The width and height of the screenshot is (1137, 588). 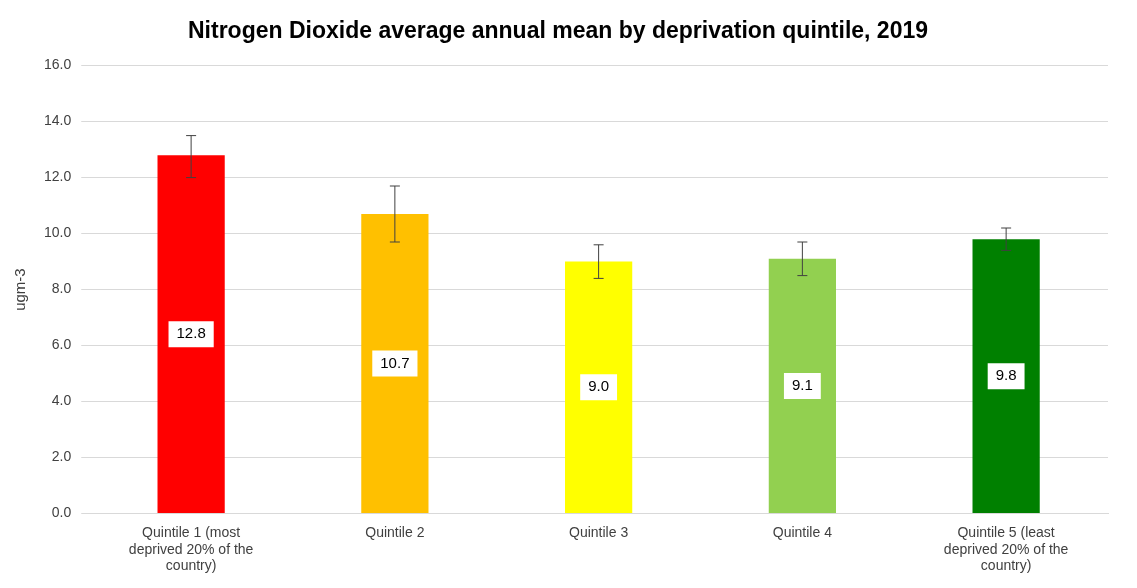 I want to click on data-label: 9.1, so click(x=802, y=385).